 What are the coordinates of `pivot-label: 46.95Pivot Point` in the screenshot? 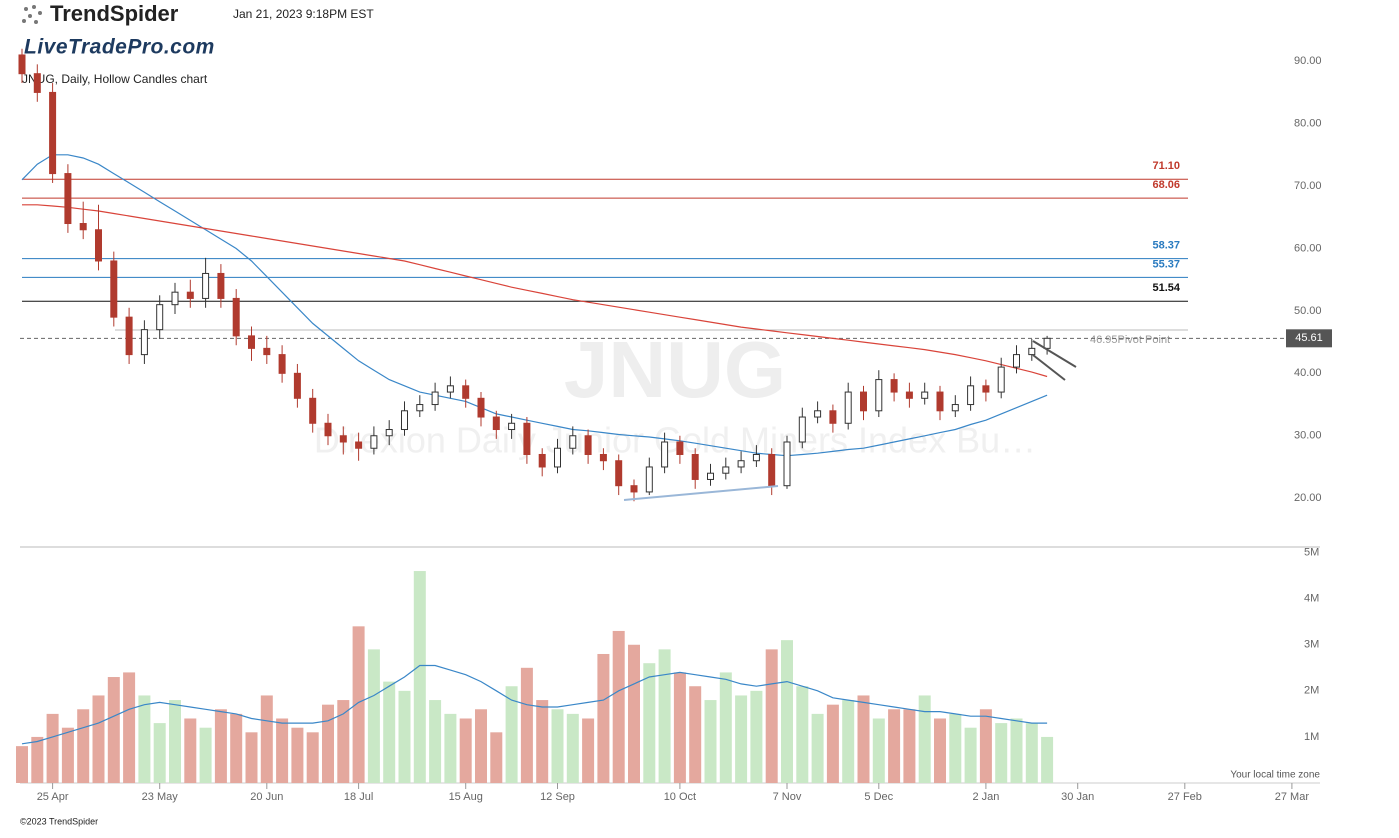 It's located at (1130, 340).